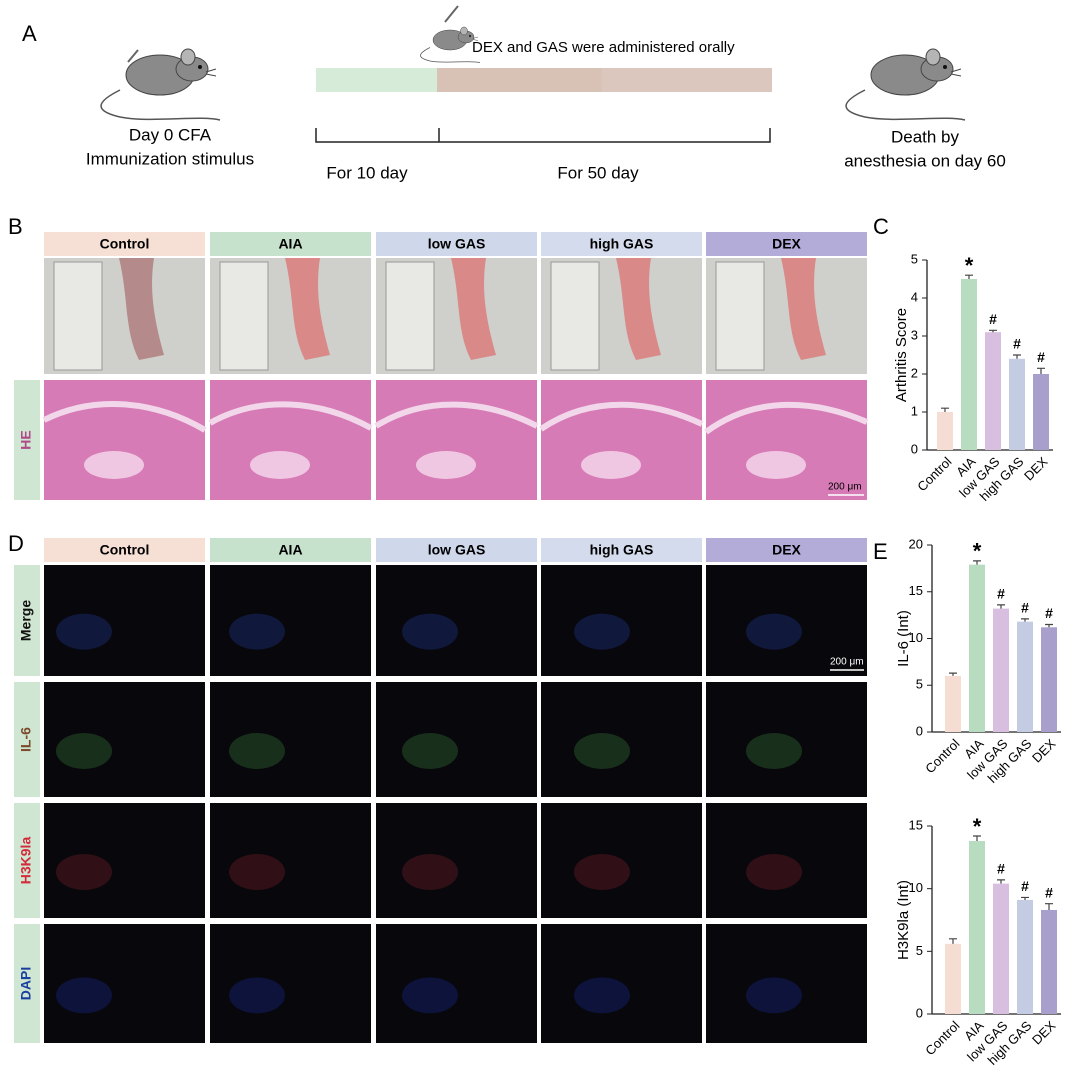 The height and width of the screenshot is (1083, 1065). Describe the element at coordinates (914, 334) in the screenshot. I see `y-tick-label: 3` at that location.